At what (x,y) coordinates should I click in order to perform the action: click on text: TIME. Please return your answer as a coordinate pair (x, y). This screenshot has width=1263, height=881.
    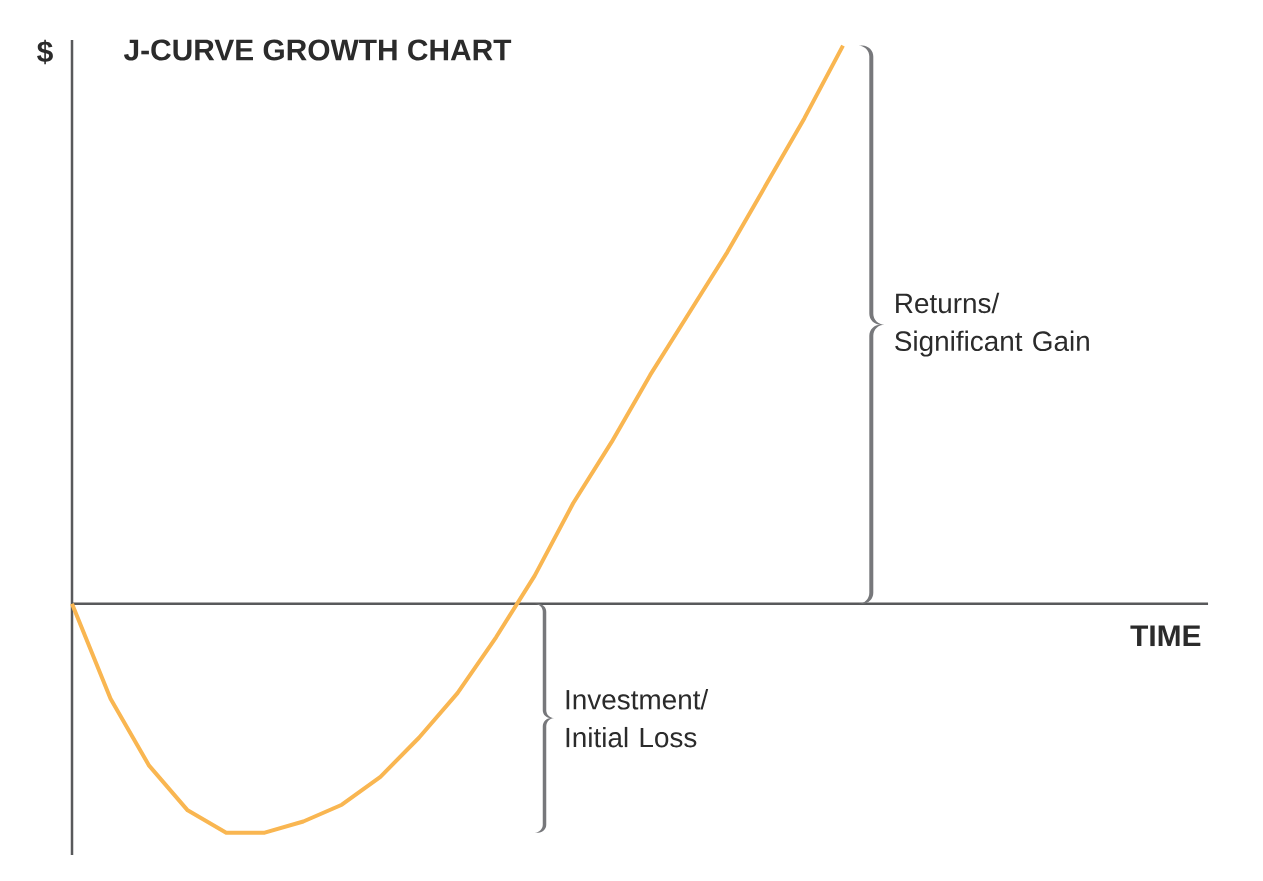
    Looking at the image, I should click on (1165, 636).